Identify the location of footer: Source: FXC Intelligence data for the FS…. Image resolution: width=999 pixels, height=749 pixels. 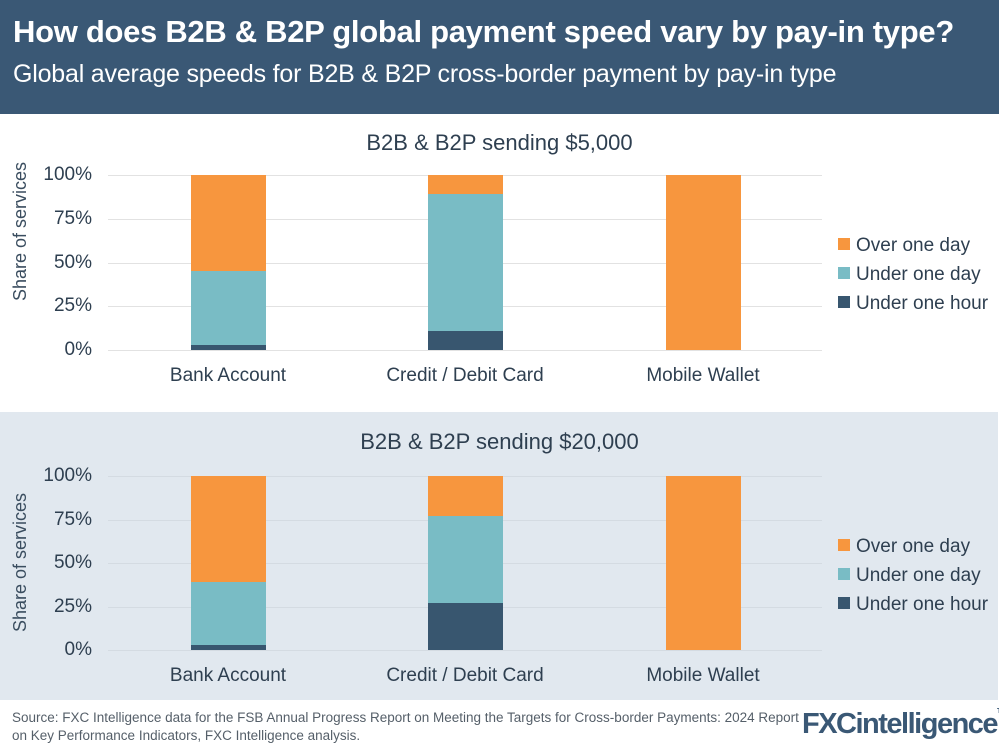
(499, 724).